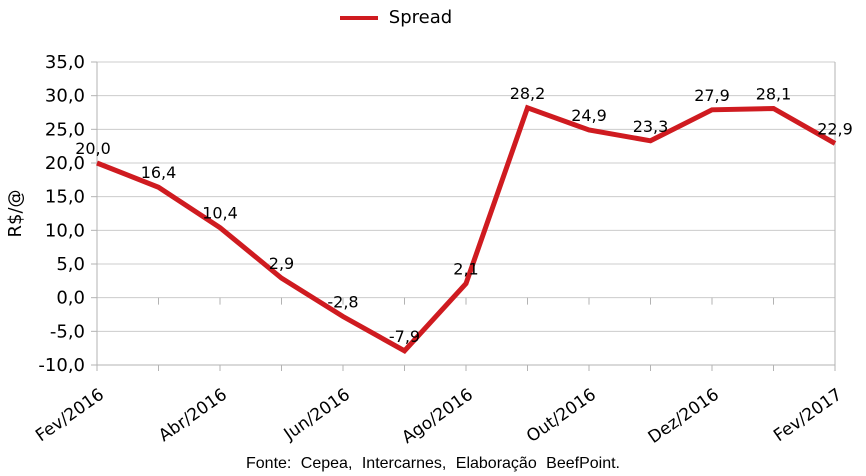 This screenshot has width=866, height=476. Describe the element at coordinates (465, 269) in the screenshot. I see `data-label: 2,1` at that location.